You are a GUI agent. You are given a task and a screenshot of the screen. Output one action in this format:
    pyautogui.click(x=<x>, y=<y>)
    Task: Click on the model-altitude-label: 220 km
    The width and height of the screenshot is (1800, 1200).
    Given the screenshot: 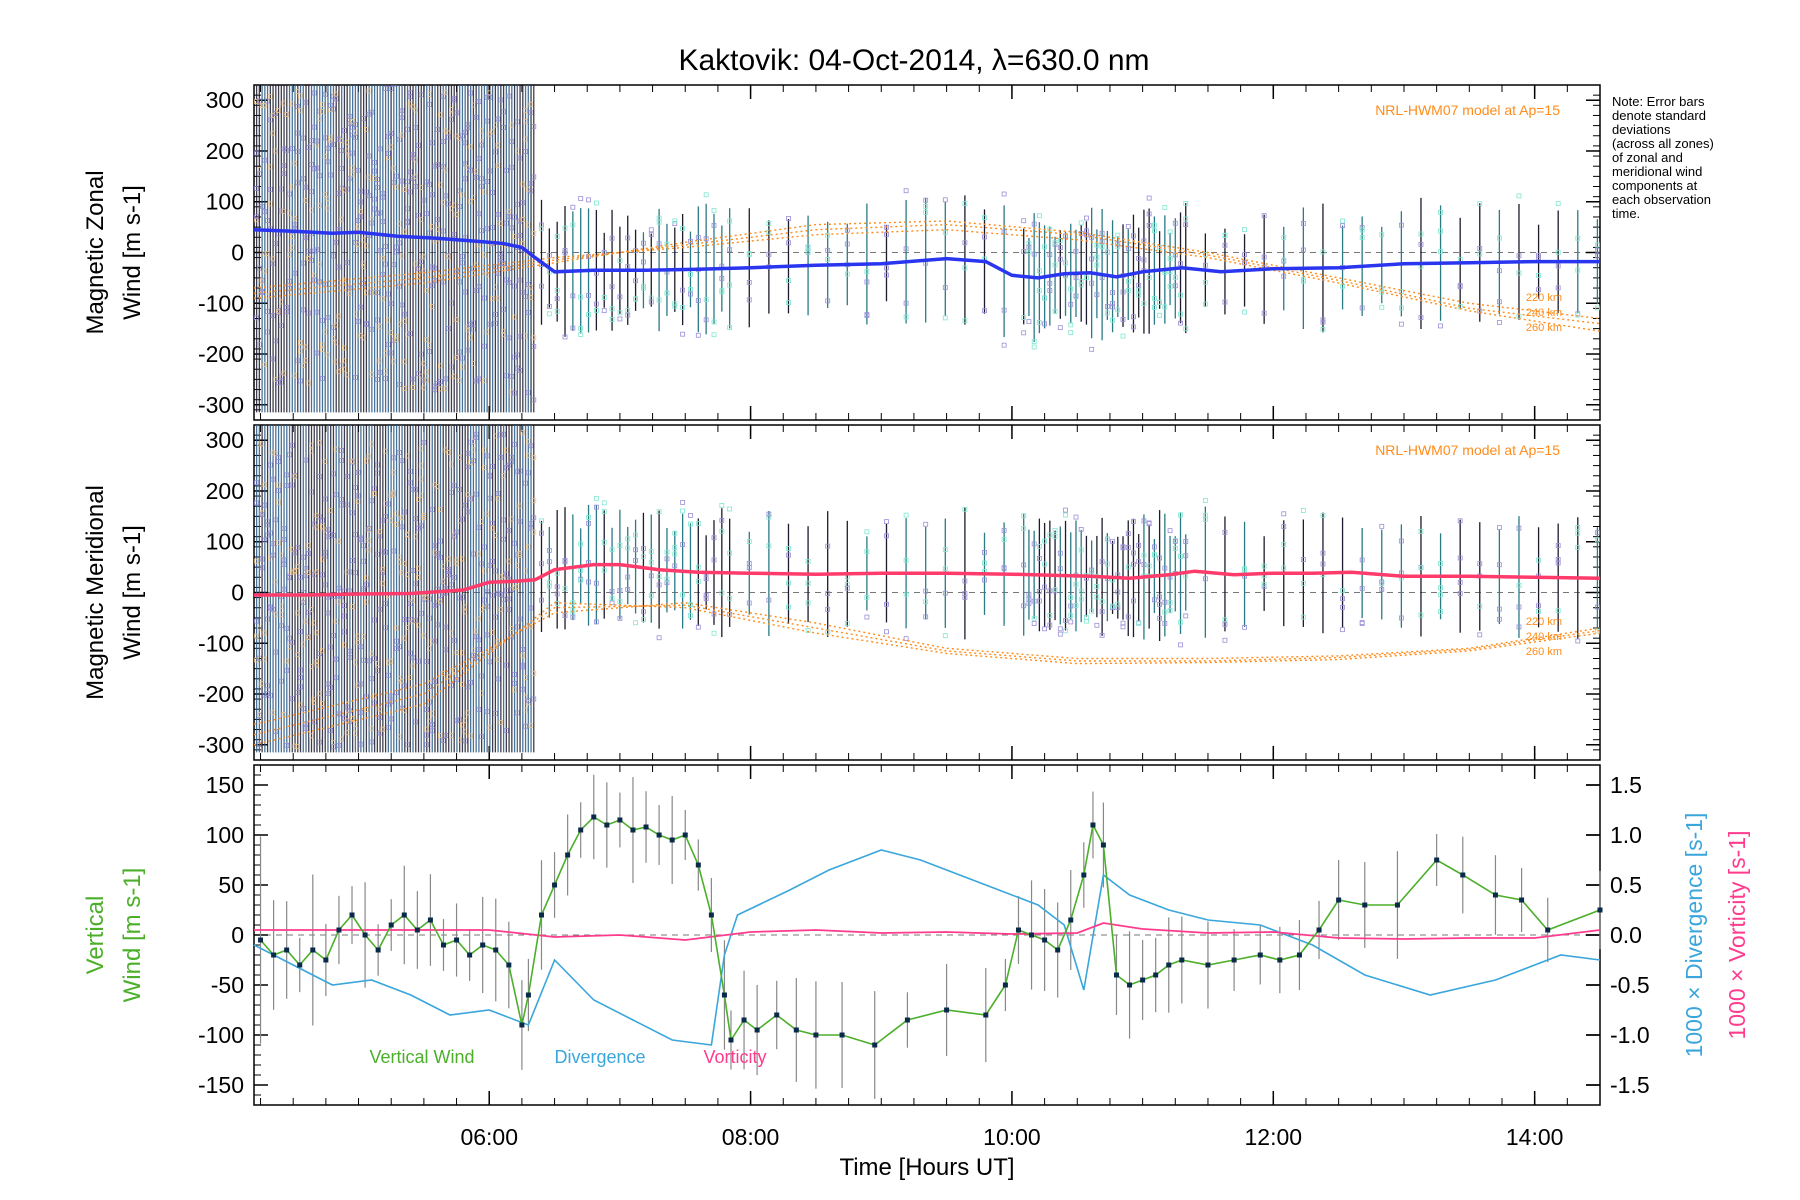 What is the action you would take?
    pyautogui.click(x=1544, y=298)
    